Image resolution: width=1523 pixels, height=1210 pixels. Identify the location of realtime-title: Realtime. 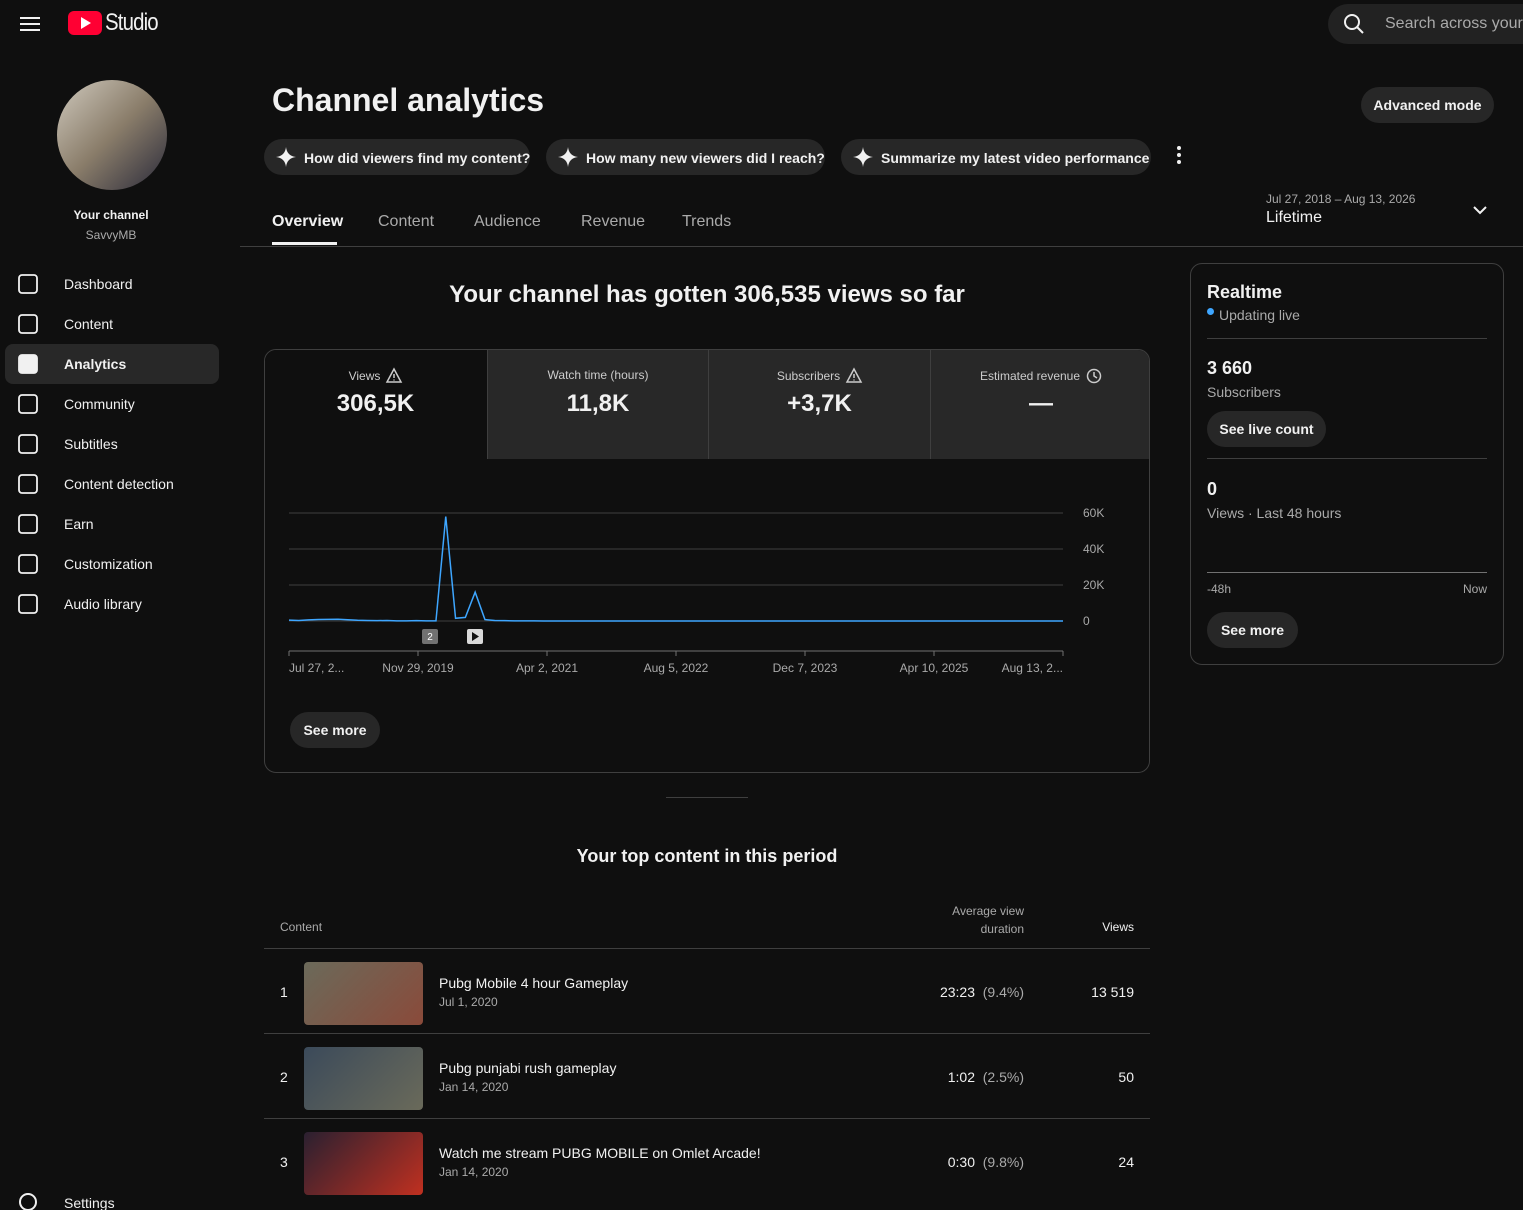
(1245, 292).